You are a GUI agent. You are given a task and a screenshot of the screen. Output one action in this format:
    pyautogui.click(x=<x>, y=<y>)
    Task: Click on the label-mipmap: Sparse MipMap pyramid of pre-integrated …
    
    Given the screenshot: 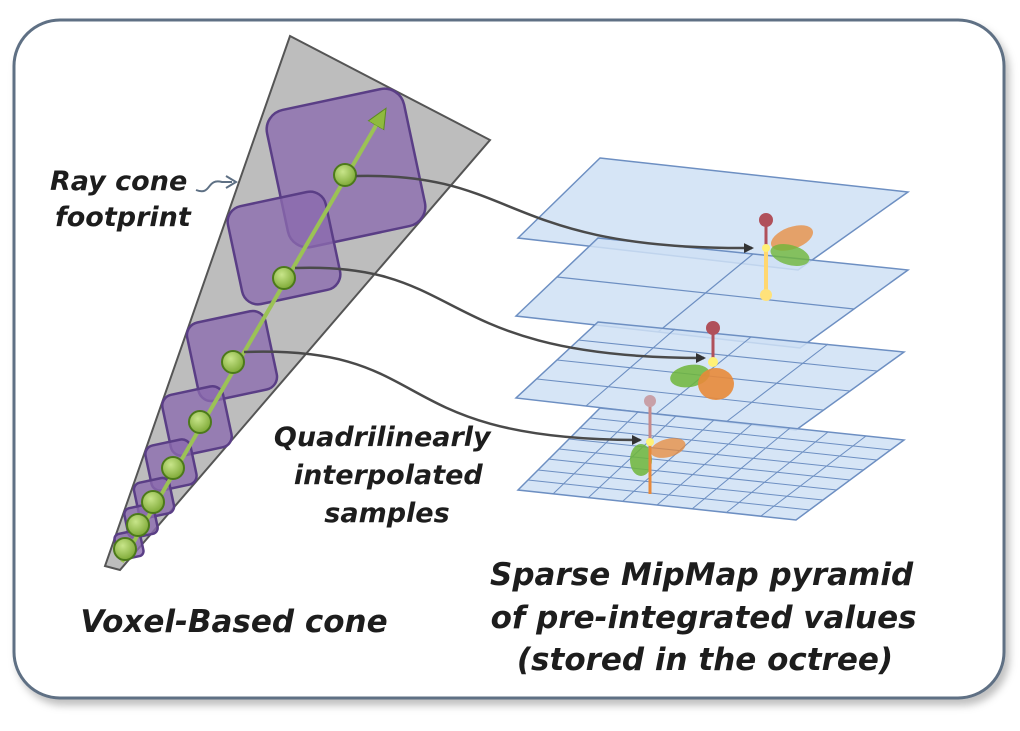 What is the action you would take?
    pyautogui.click(x=708, y=617)
    